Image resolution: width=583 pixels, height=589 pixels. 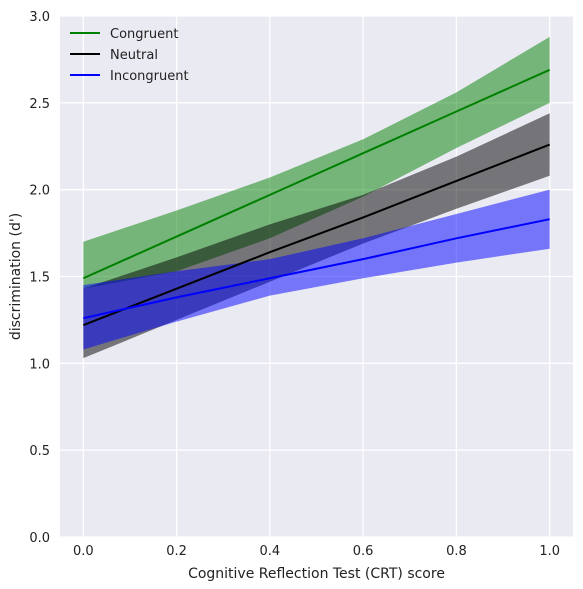 I want to click on legend: Congruent Neutral Incongruent, so click(x=129, y=55).